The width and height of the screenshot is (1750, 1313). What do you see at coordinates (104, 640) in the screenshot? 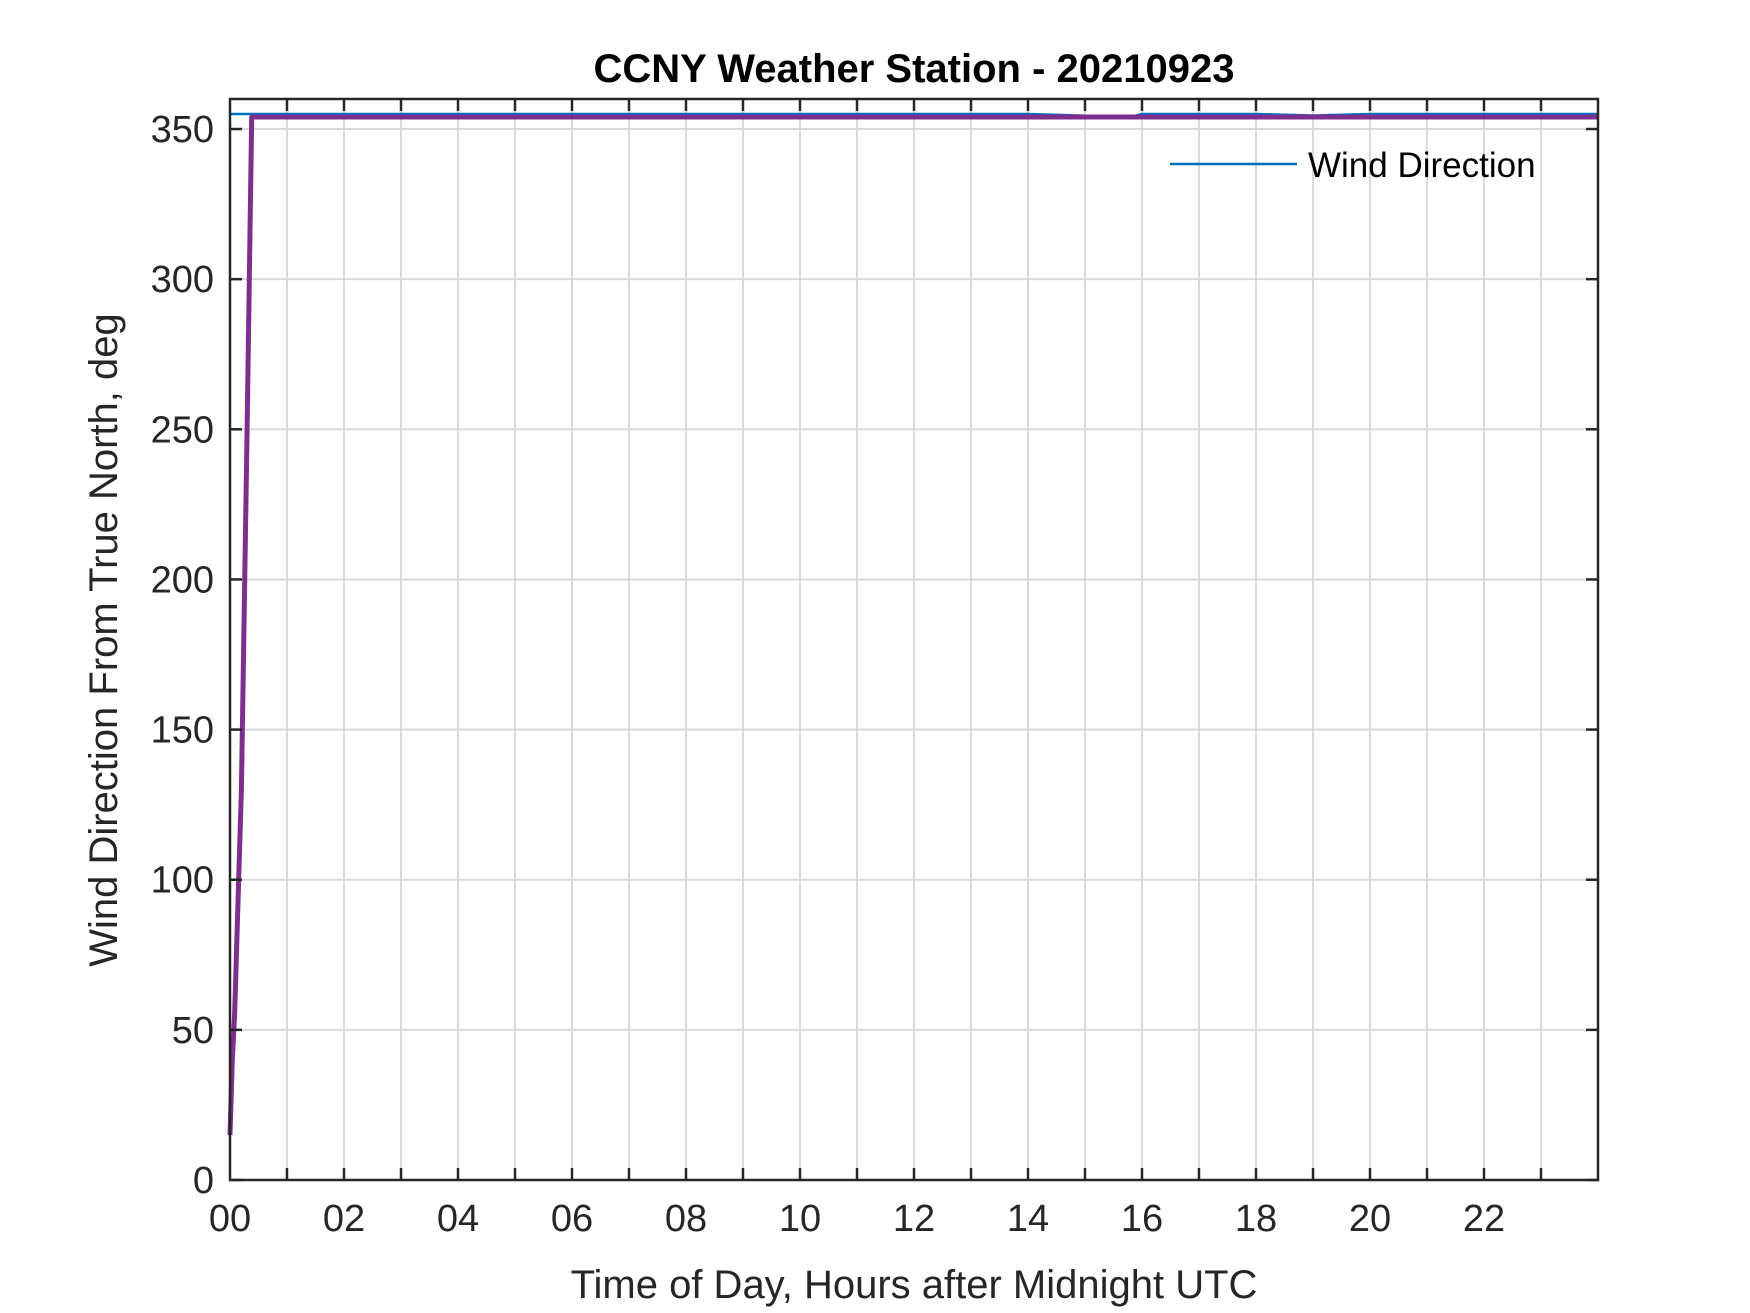
I see `y-axis-label: Wind Direction From True North, deg` at bounding box center [104, 640].